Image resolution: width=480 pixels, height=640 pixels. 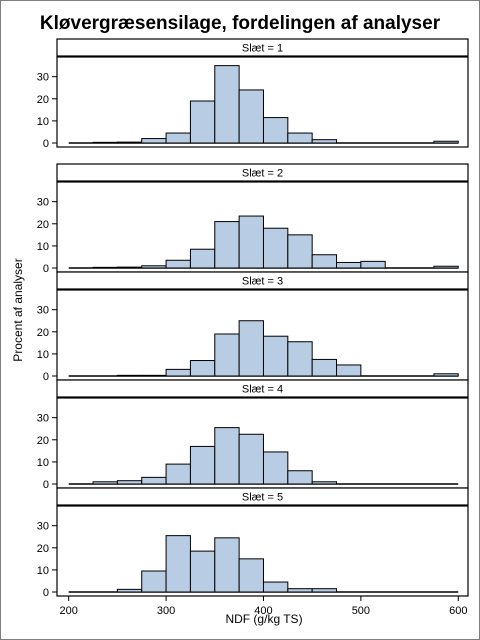 What do you see at coordinates (263, 619) in the screenshot?
I see `x-axis-label: NDF (g/kg TS)` at bounding box center [263, 619].